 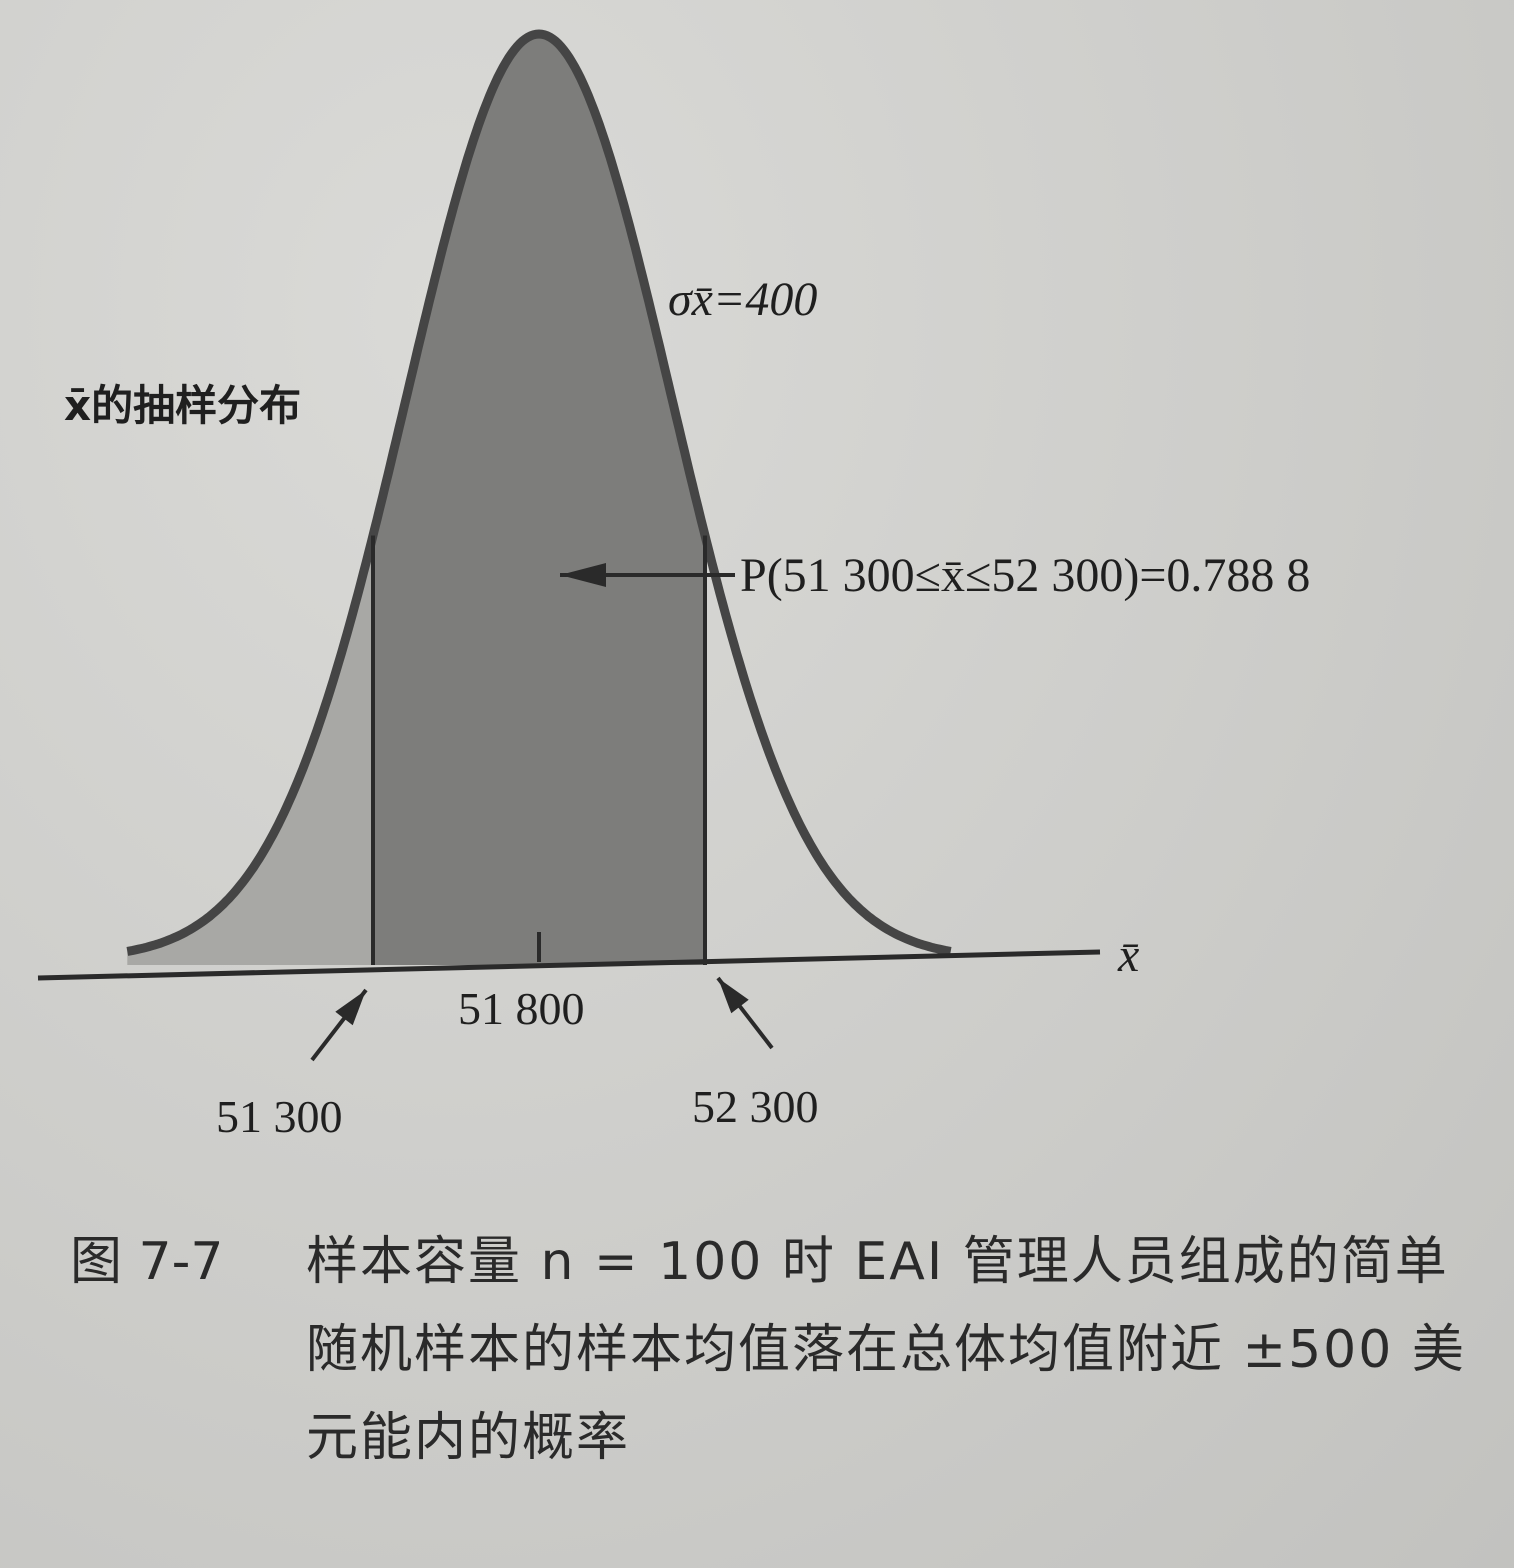 What do you see at coordinates (1129, 955) in the screenshot?
I see `x-axis-label: x̄` at bounding box center [1129, 955].